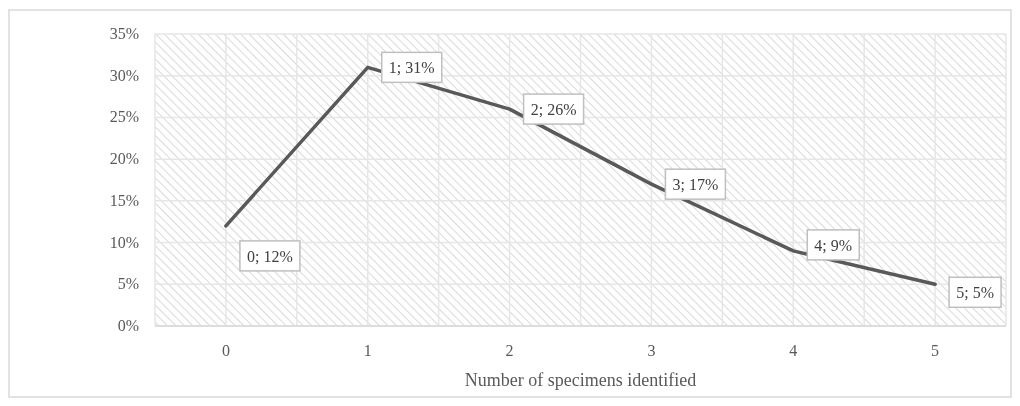 Image resolution: width=1020 pixels, height=406 pixels. I want to click on x-tick-label: 1, so click(367, 350).